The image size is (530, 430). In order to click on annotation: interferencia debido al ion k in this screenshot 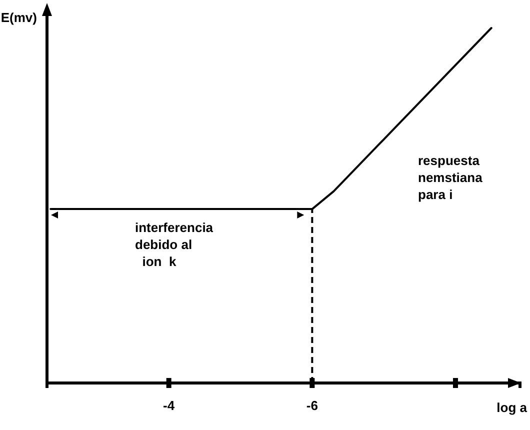, I will do `click(174, 244)`.